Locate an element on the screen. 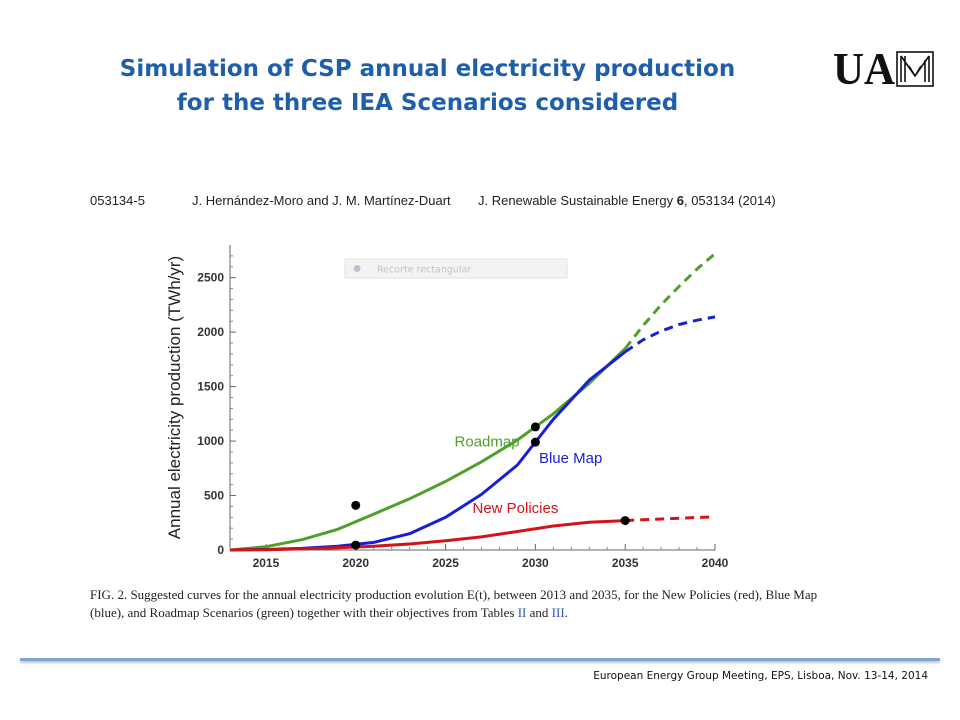  uam-logo-m-mark is located at coordinates (915, 69).